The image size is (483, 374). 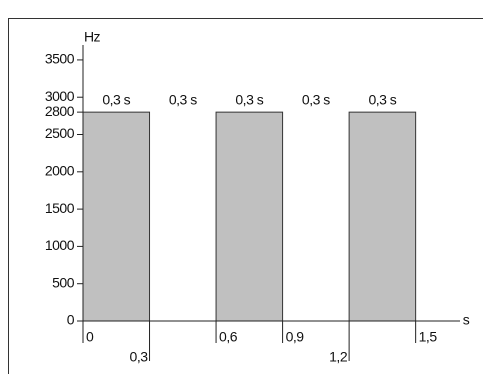 I want to click on y-tick-label: 2000, so click(x=60, y=171).